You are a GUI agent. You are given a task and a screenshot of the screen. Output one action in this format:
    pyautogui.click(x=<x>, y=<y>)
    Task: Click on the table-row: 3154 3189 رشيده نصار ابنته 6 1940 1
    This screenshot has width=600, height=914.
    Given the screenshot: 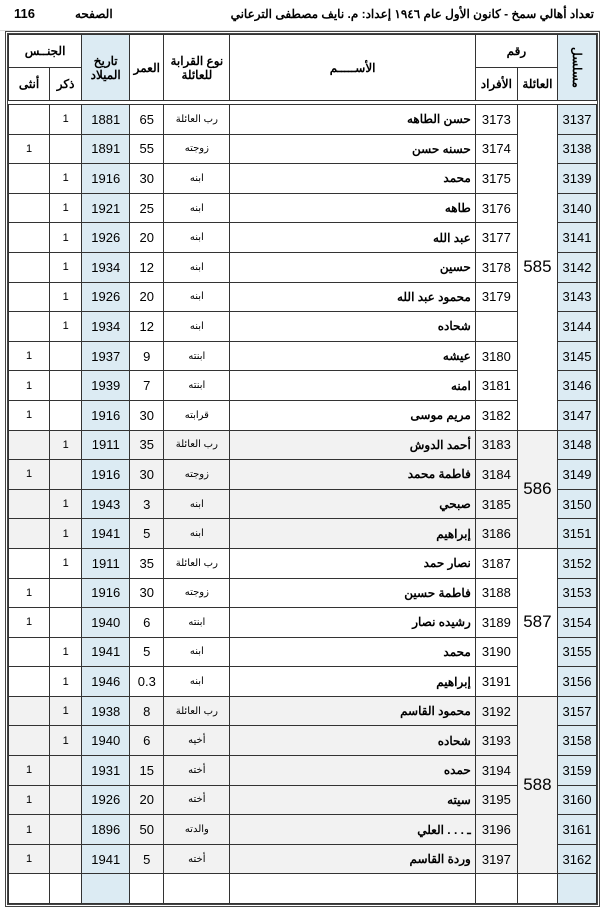 What is the action you would take?
    pyautogui.click(x=302, y=622)
    